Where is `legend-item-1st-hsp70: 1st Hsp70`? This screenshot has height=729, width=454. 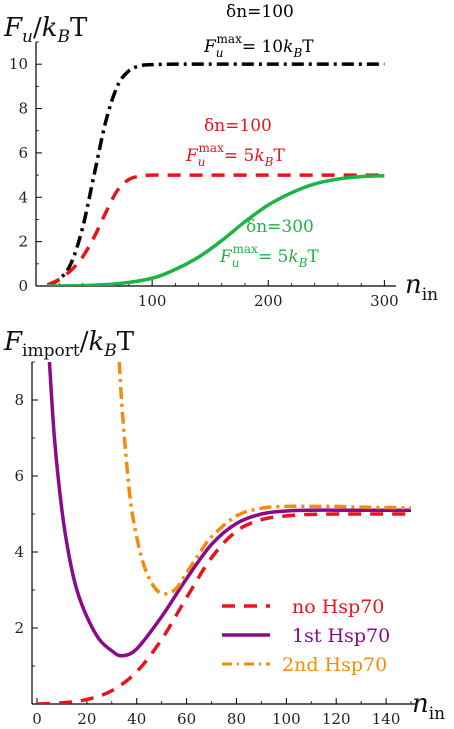 legend-item-1st-hsp70: 1st Hsp70 is located at coordinates (306, 636).